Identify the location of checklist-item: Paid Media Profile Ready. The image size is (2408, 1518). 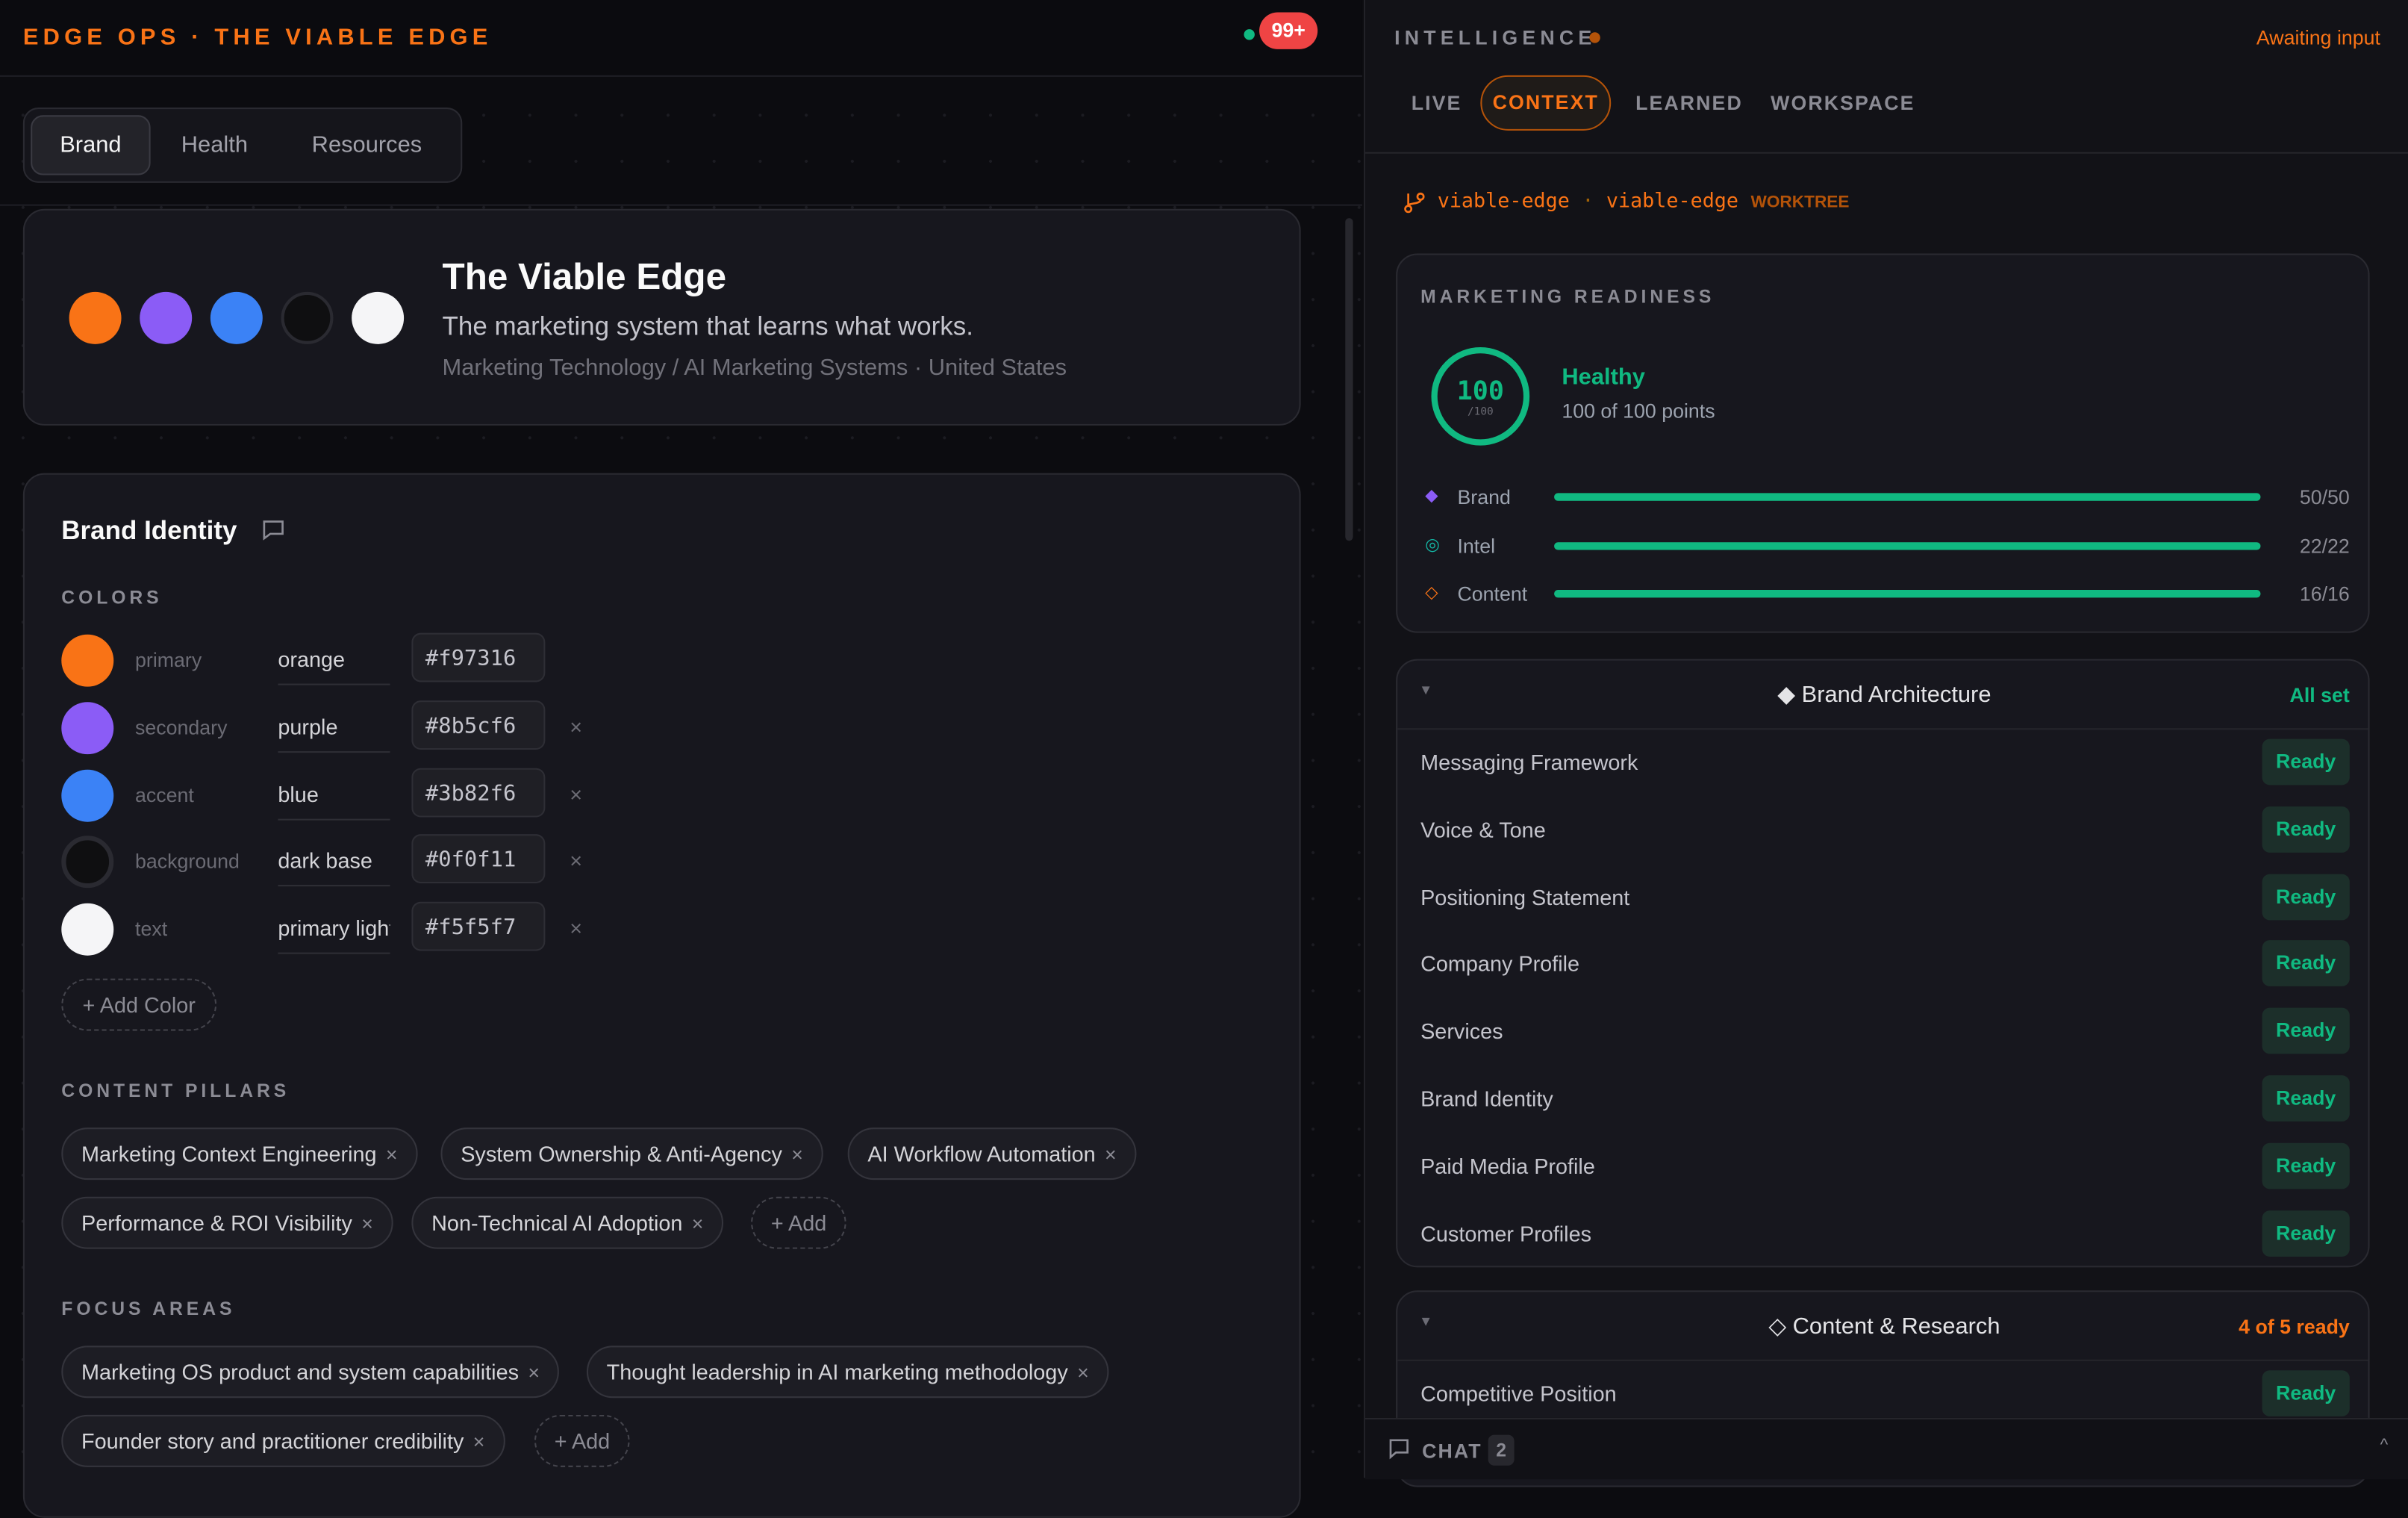
(1882, 1166).